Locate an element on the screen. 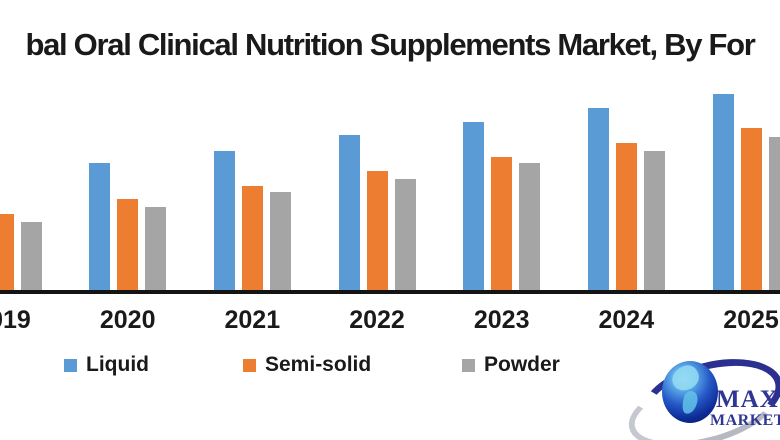  bar-liquid-2020 is located at coordinates (100, 227).